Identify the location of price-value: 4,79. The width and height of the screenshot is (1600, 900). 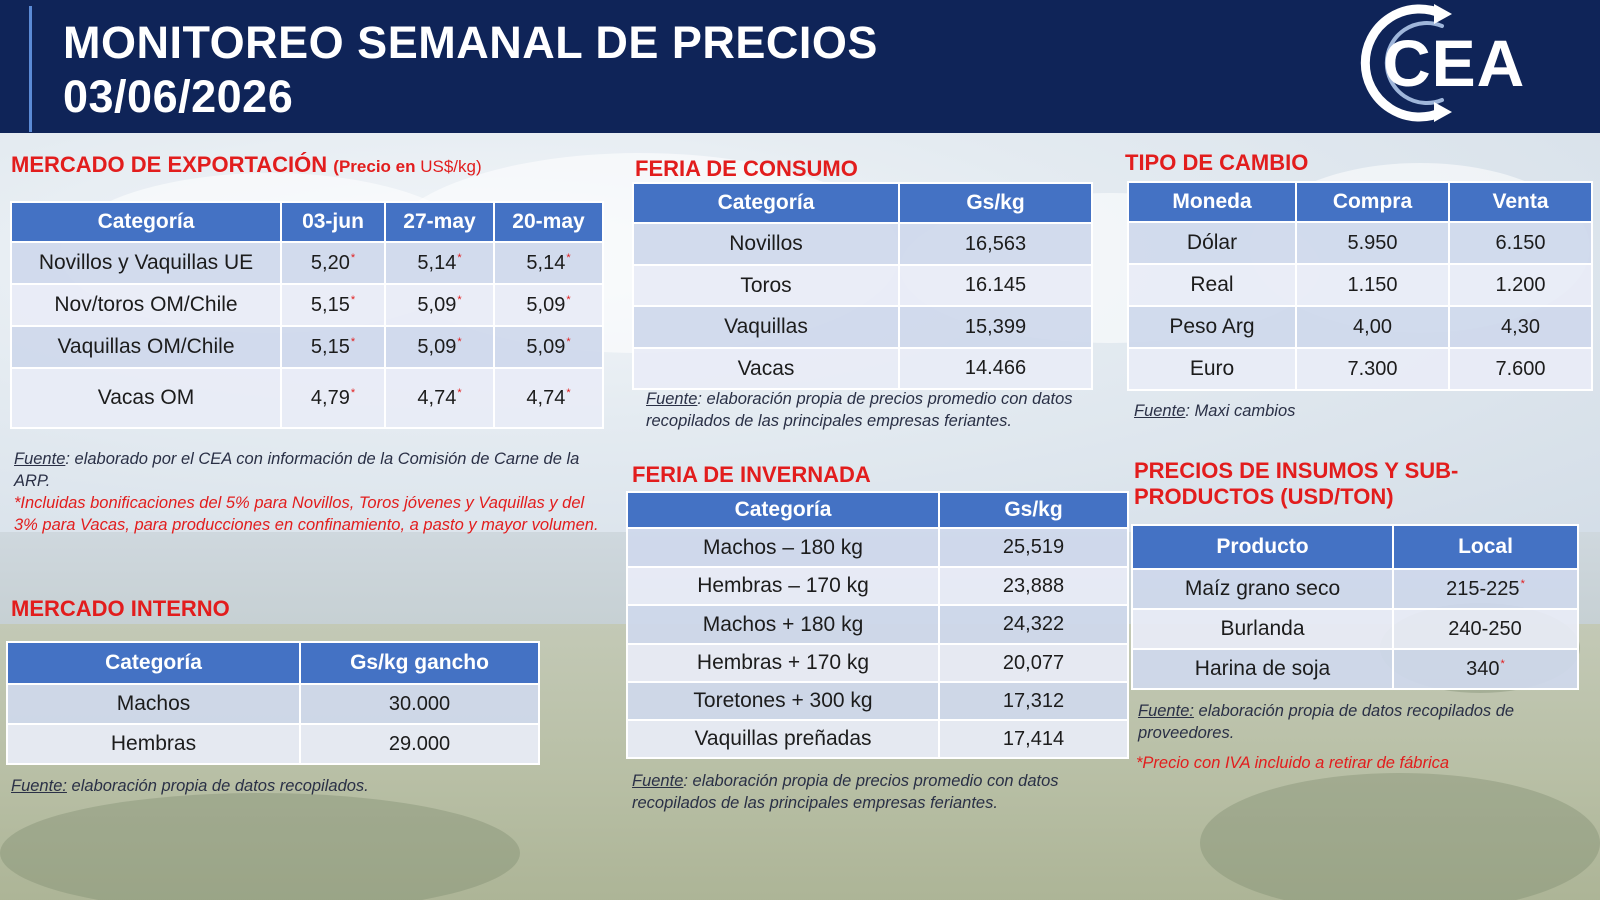
(330, 397).